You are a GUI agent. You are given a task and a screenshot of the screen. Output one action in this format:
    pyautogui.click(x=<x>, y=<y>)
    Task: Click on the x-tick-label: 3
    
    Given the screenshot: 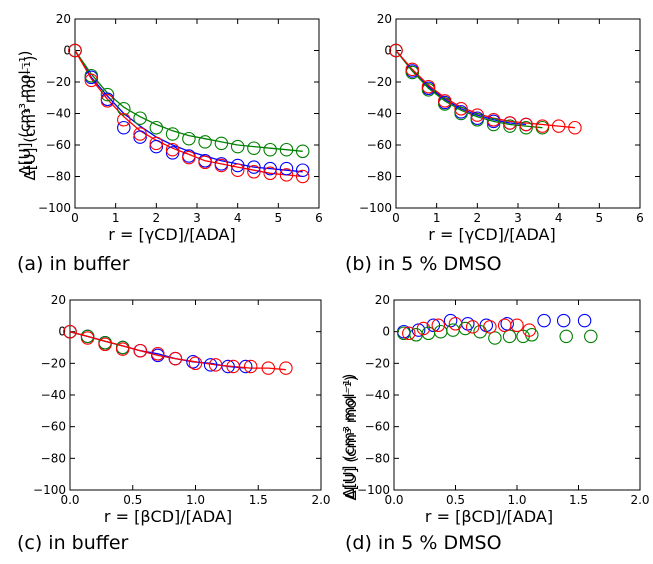 What is the action you would take?
    pyautogui.click(x=197, y=218)
    